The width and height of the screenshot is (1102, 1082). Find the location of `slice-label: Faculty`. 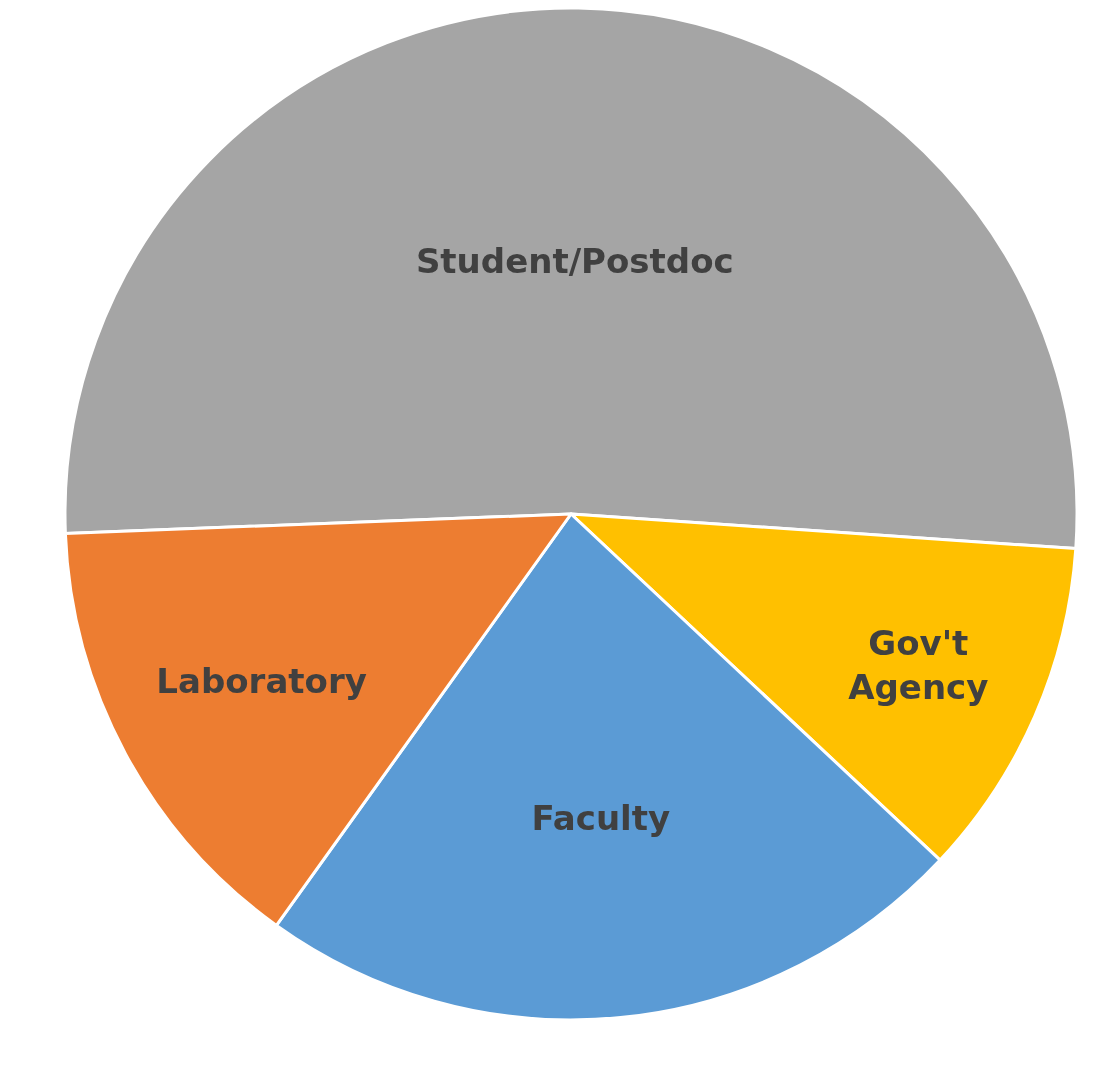

slice-label: Faculty is located at coordinates (601, 817).